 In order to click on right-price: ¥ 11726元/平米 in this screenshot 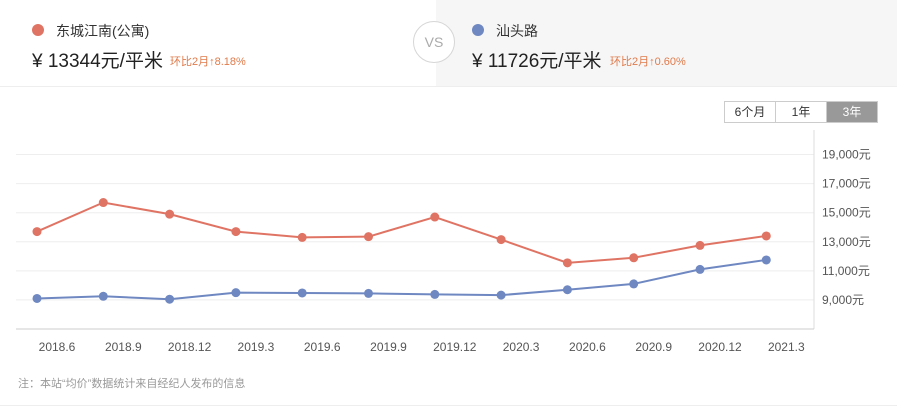, I will do `click(537, 61)`.